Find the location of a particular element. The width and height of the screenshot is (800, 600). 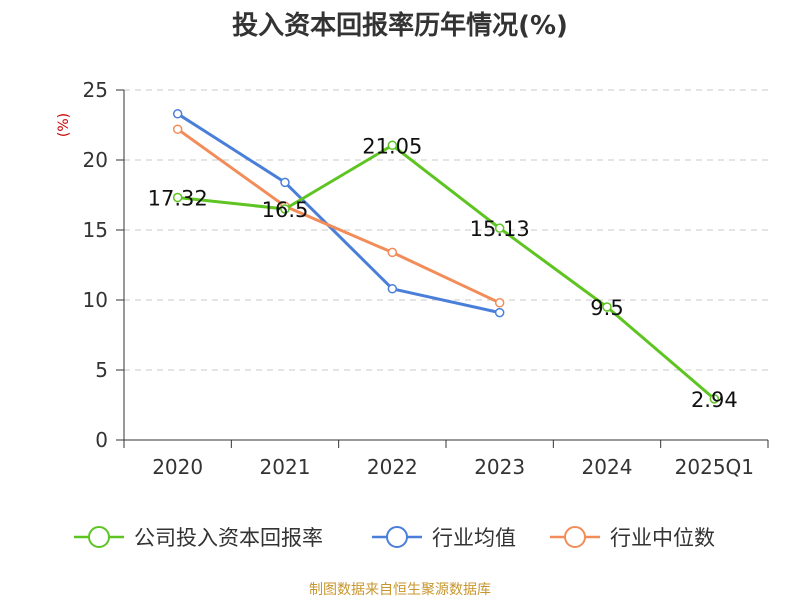

source-note: 制图数据来自恒生聚源数据库 is located at coordinates (400, 590).